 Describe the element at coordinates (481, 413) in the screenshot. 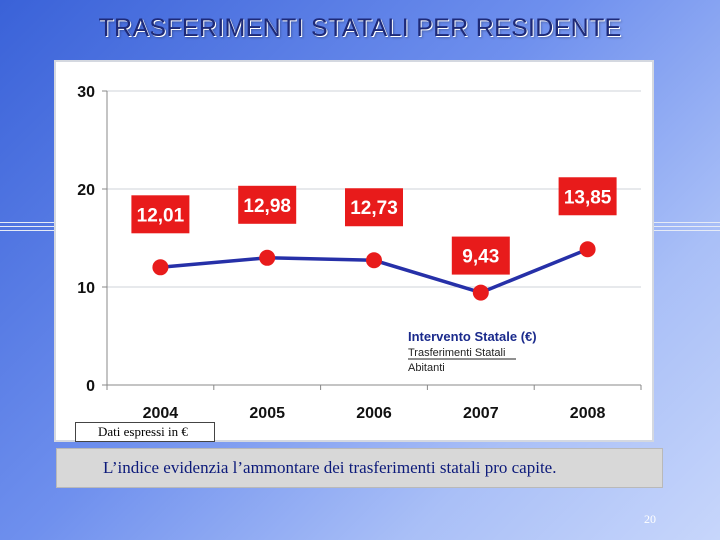

I see `x-tick-label: 2007` at that location.